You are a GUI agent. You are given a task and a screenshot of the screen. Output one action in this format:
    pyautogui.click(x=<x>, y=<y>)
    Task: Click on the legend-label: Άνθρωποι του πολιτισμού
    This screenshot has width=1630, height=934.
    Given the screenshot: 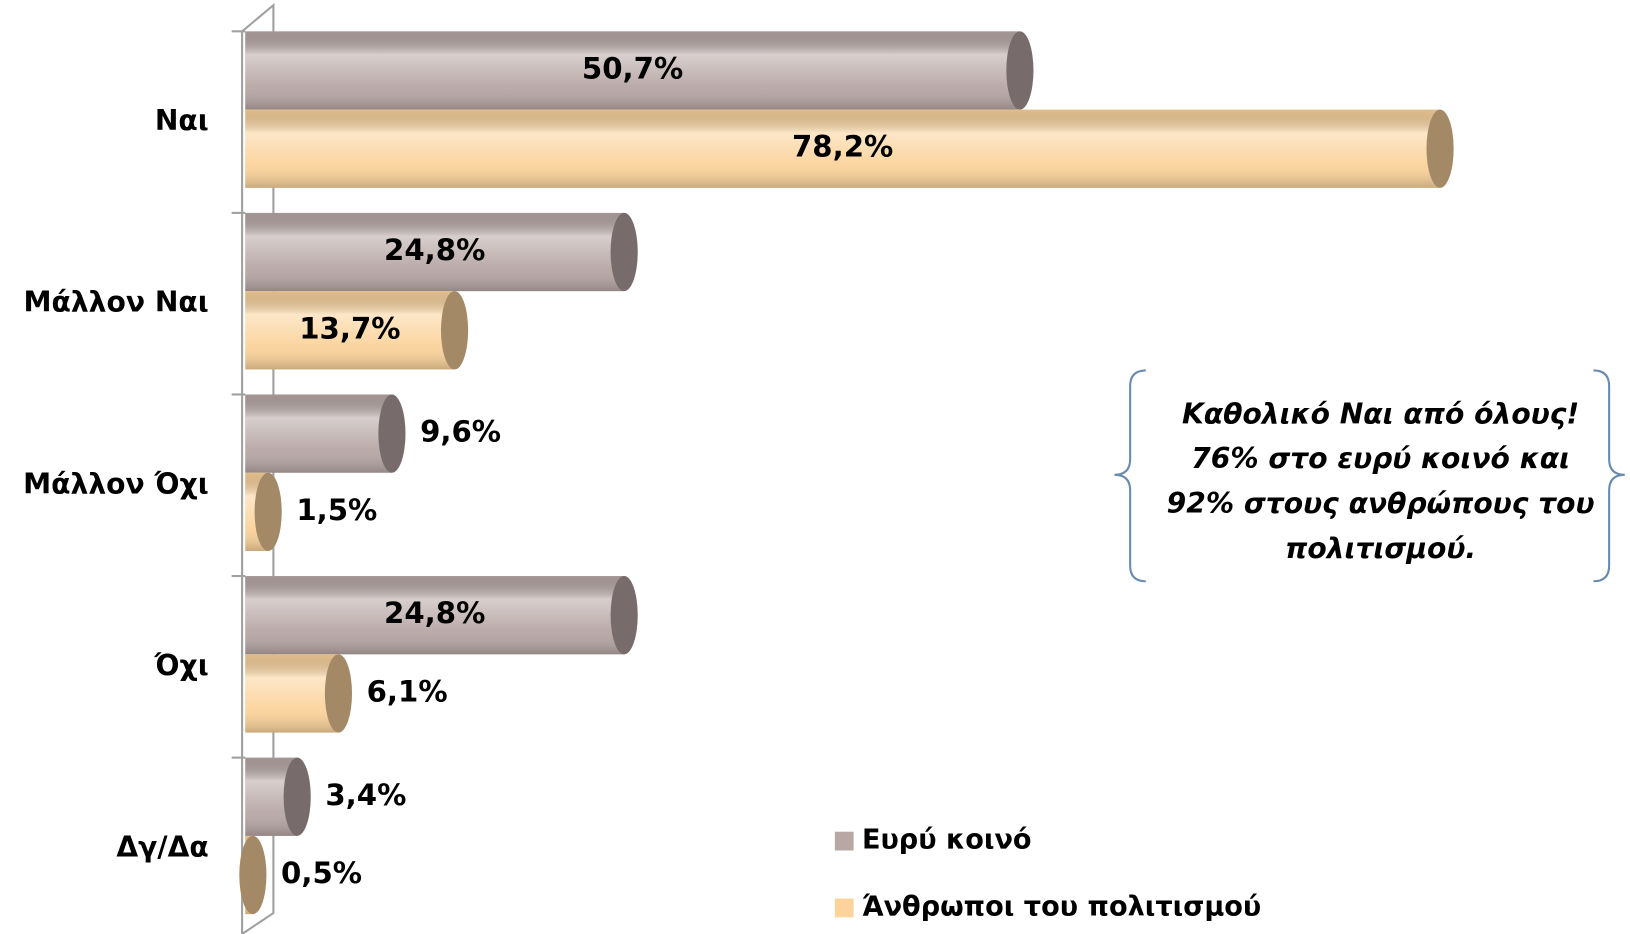 What is the action you would take?
    pyautogui.click(x=1061, y=906)
    